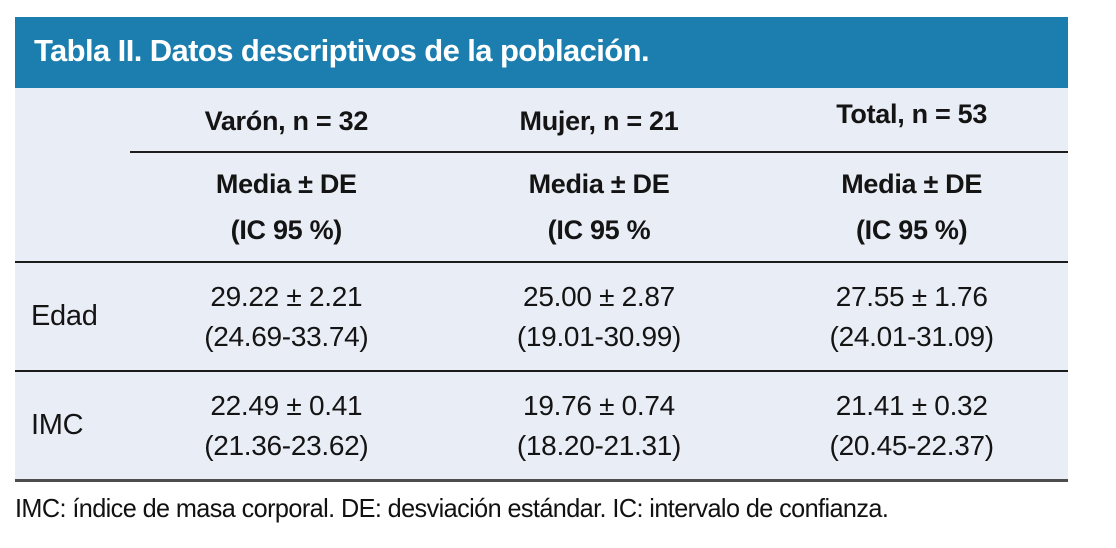 The width and height of the screenshot is (1116, 548). Describe the element at coordinates (911, 316) in the screenshot. I see `edad-total-cell: 27.55 ± 1.76 (24.01-31.09)` at that location.